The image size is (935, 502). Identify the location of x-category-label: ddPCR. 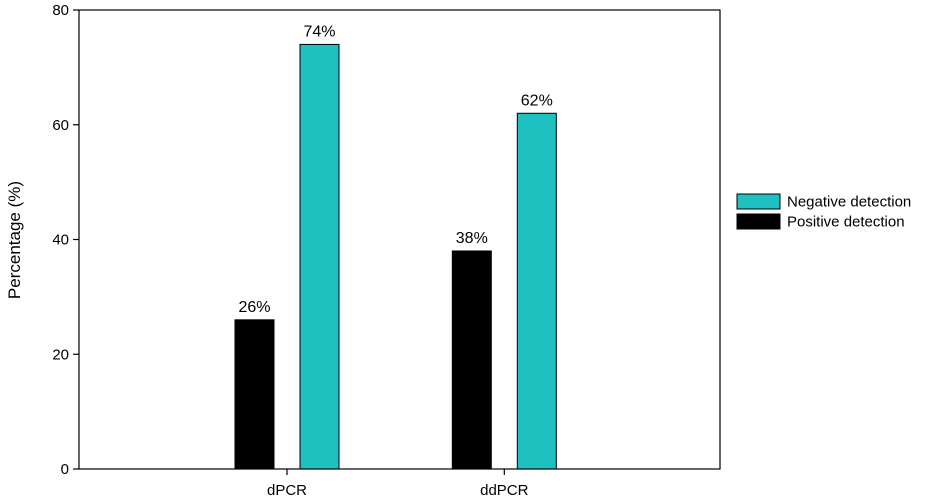
(504, 490).